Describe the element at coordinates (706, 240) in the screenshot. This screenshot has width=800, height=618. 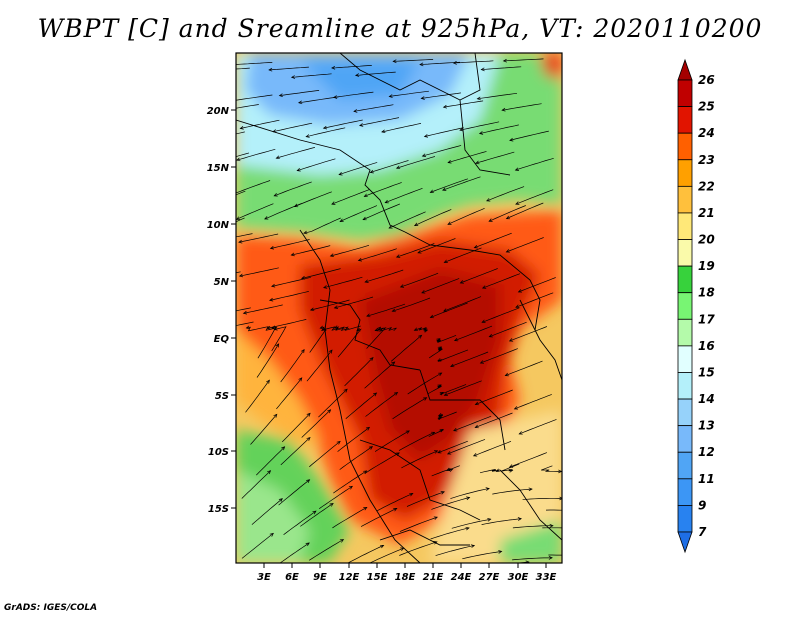
I see `colorbar-label: 20` at that location.